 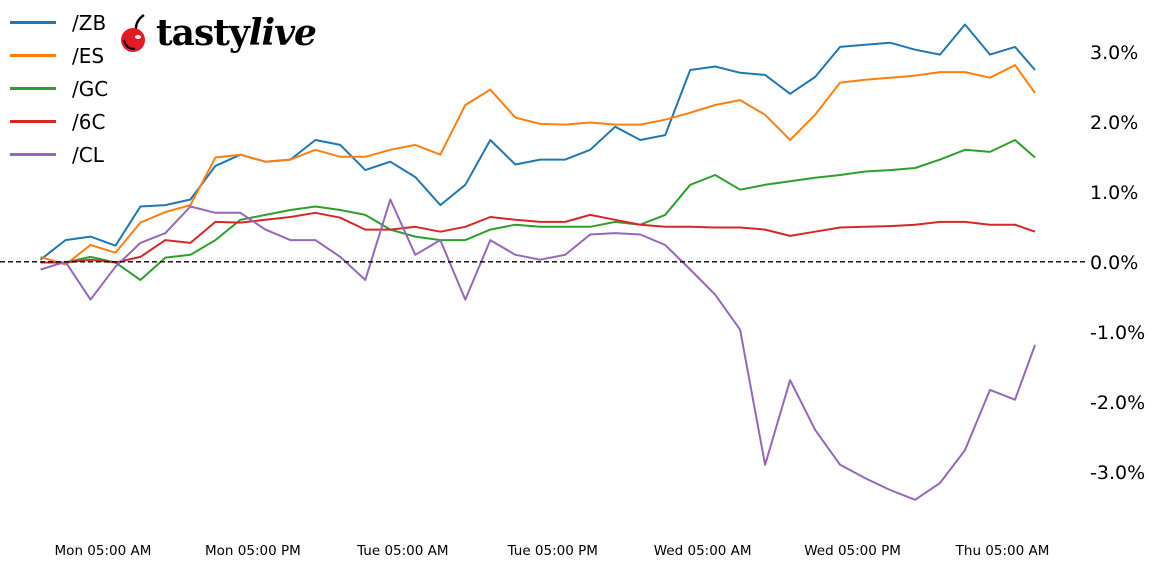 I want to click on legend-label: /6C, so click(x=89, y=121).